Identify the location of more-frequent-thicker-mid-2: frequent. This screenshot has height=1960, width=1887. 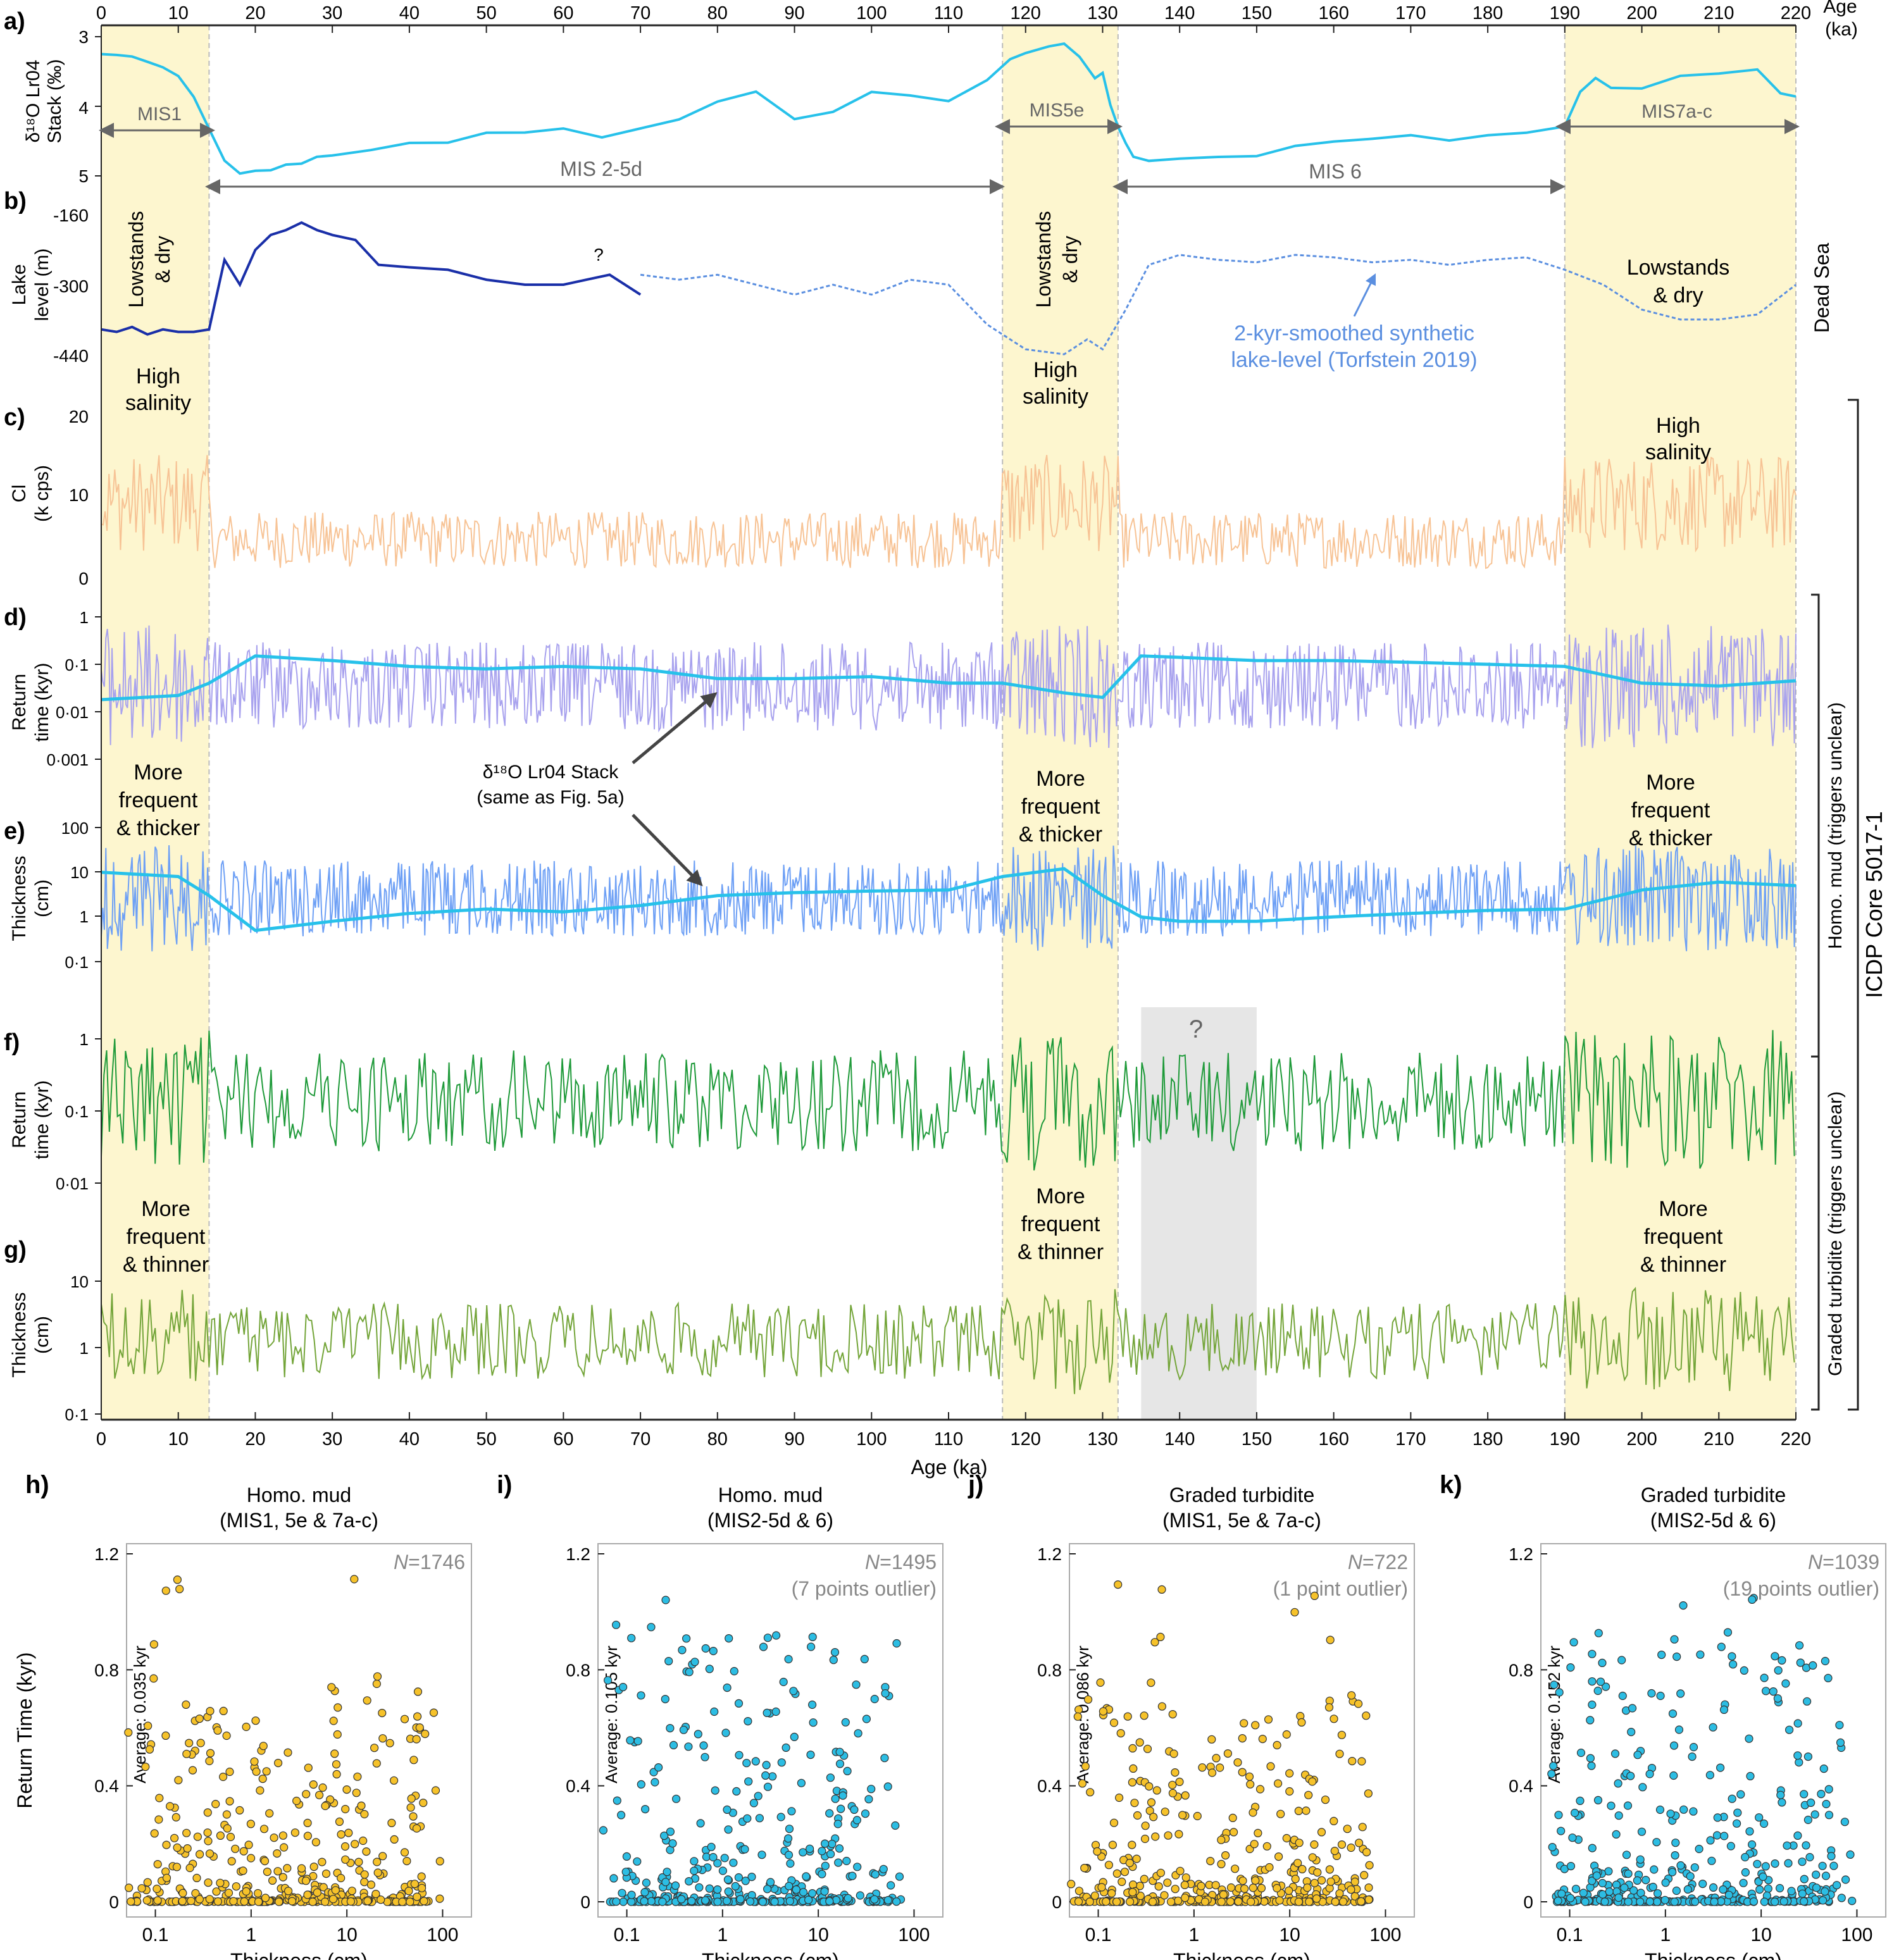
(1060, 807).